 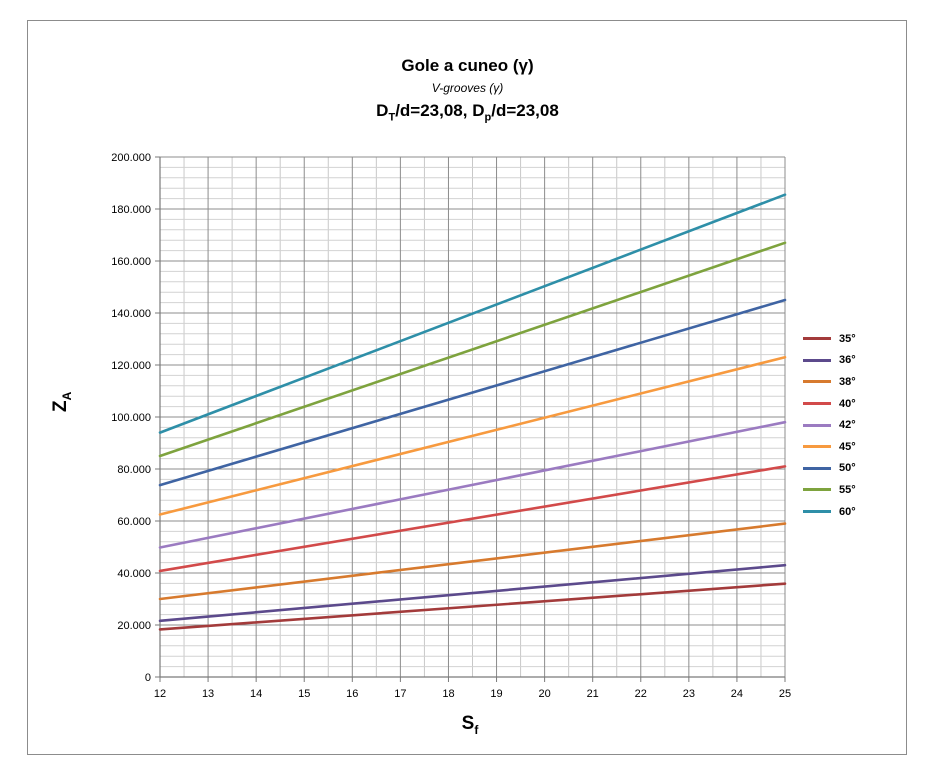 What do you see at coordinates (400, 694) in the screenshot?
I see `x-tick-label: 17` at bounding box center [400, 694].